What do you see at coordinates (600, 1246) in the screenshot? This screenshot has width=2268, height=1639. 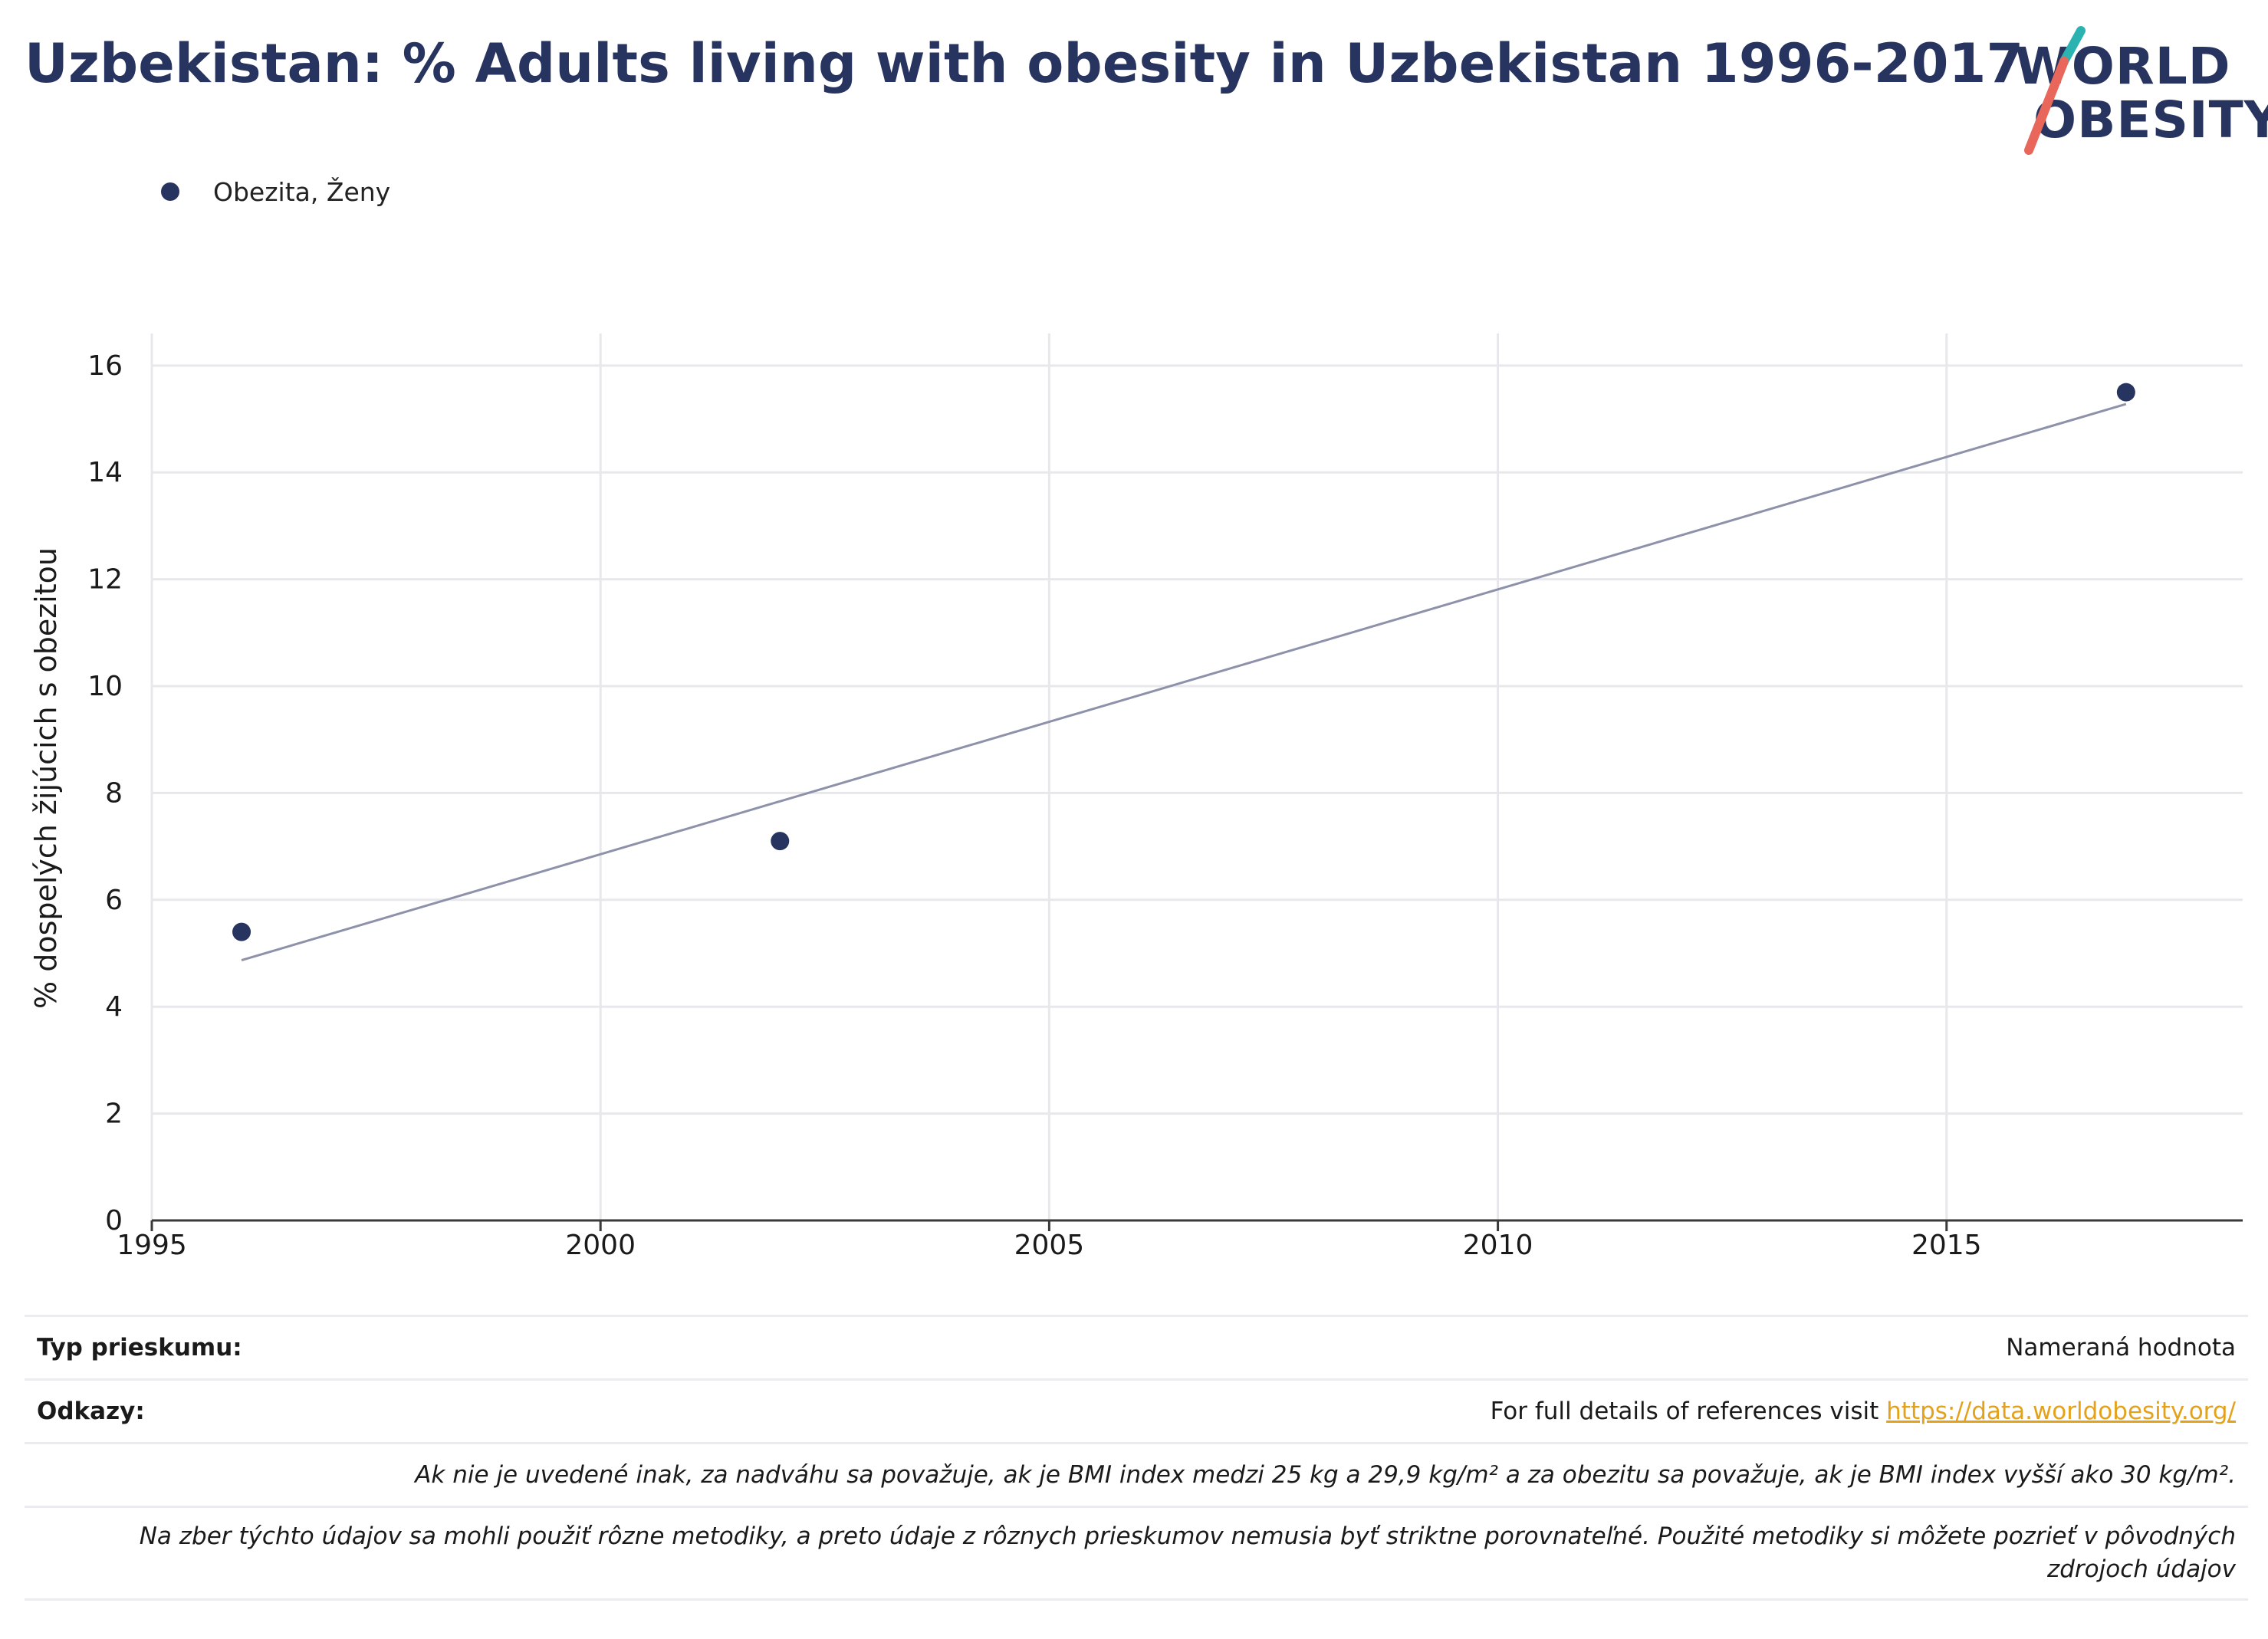 I see `x-tick-label: 2000` at bounding box center [600, 1246].